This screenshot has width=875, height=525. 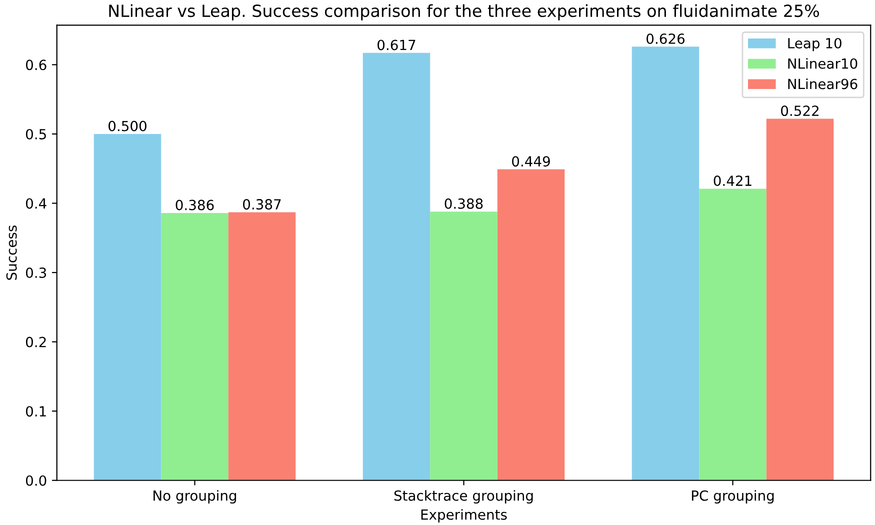 What do you see at coordinates (464, 12) in the screenshot?
I see `chart-title: NLinear vs Leap. Success comparison for the three experiments on fluidanimate 25%` at bounding box center [464, 12].